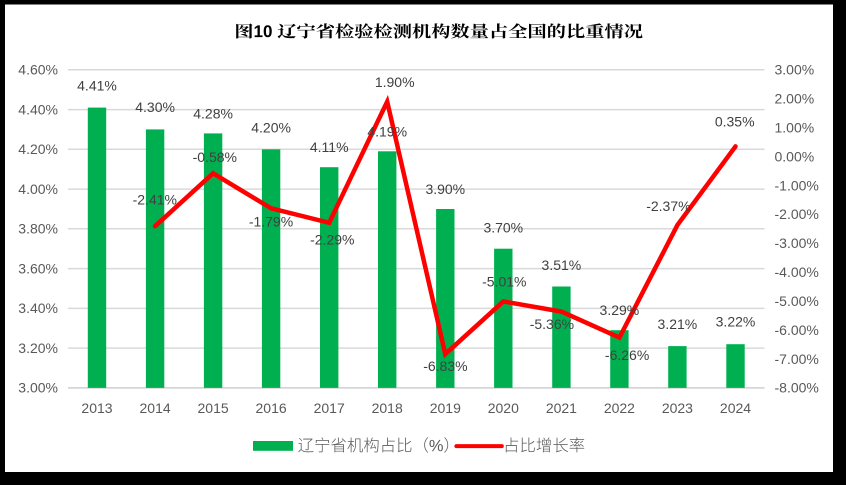  What do you see at coordinates (677, 408) in the screenshot?
I see `svg-text: 2023` at bounding box center [677, 408].